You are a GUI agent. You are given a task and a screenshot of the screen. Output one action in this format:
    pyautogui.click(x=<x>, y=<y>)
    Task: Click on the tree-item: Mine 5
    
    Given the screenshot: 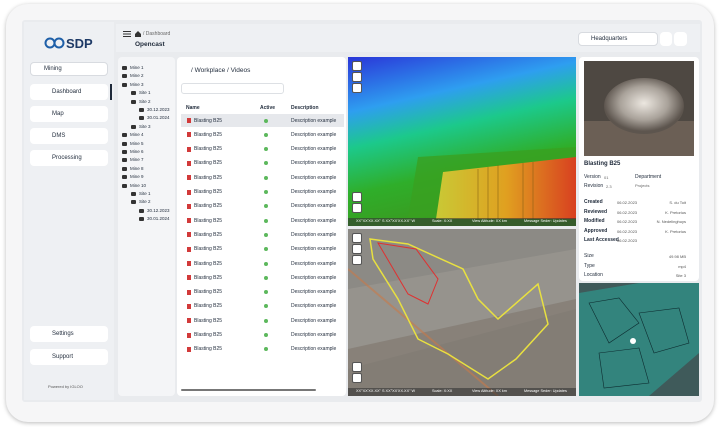 What is the action you would take?
    pyautogui.click(x=137, y=143)
    